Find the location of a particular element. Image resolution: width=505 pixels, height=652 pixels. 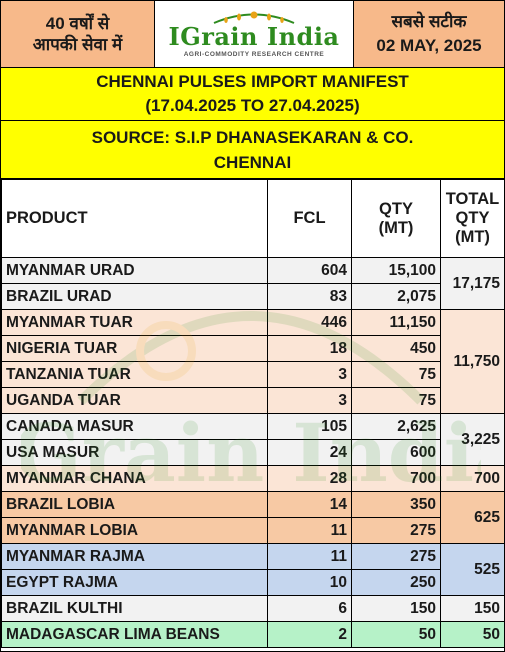

table-row: MYANMAR RAJMA 11 275 525 is located at coordinates (253, 569).